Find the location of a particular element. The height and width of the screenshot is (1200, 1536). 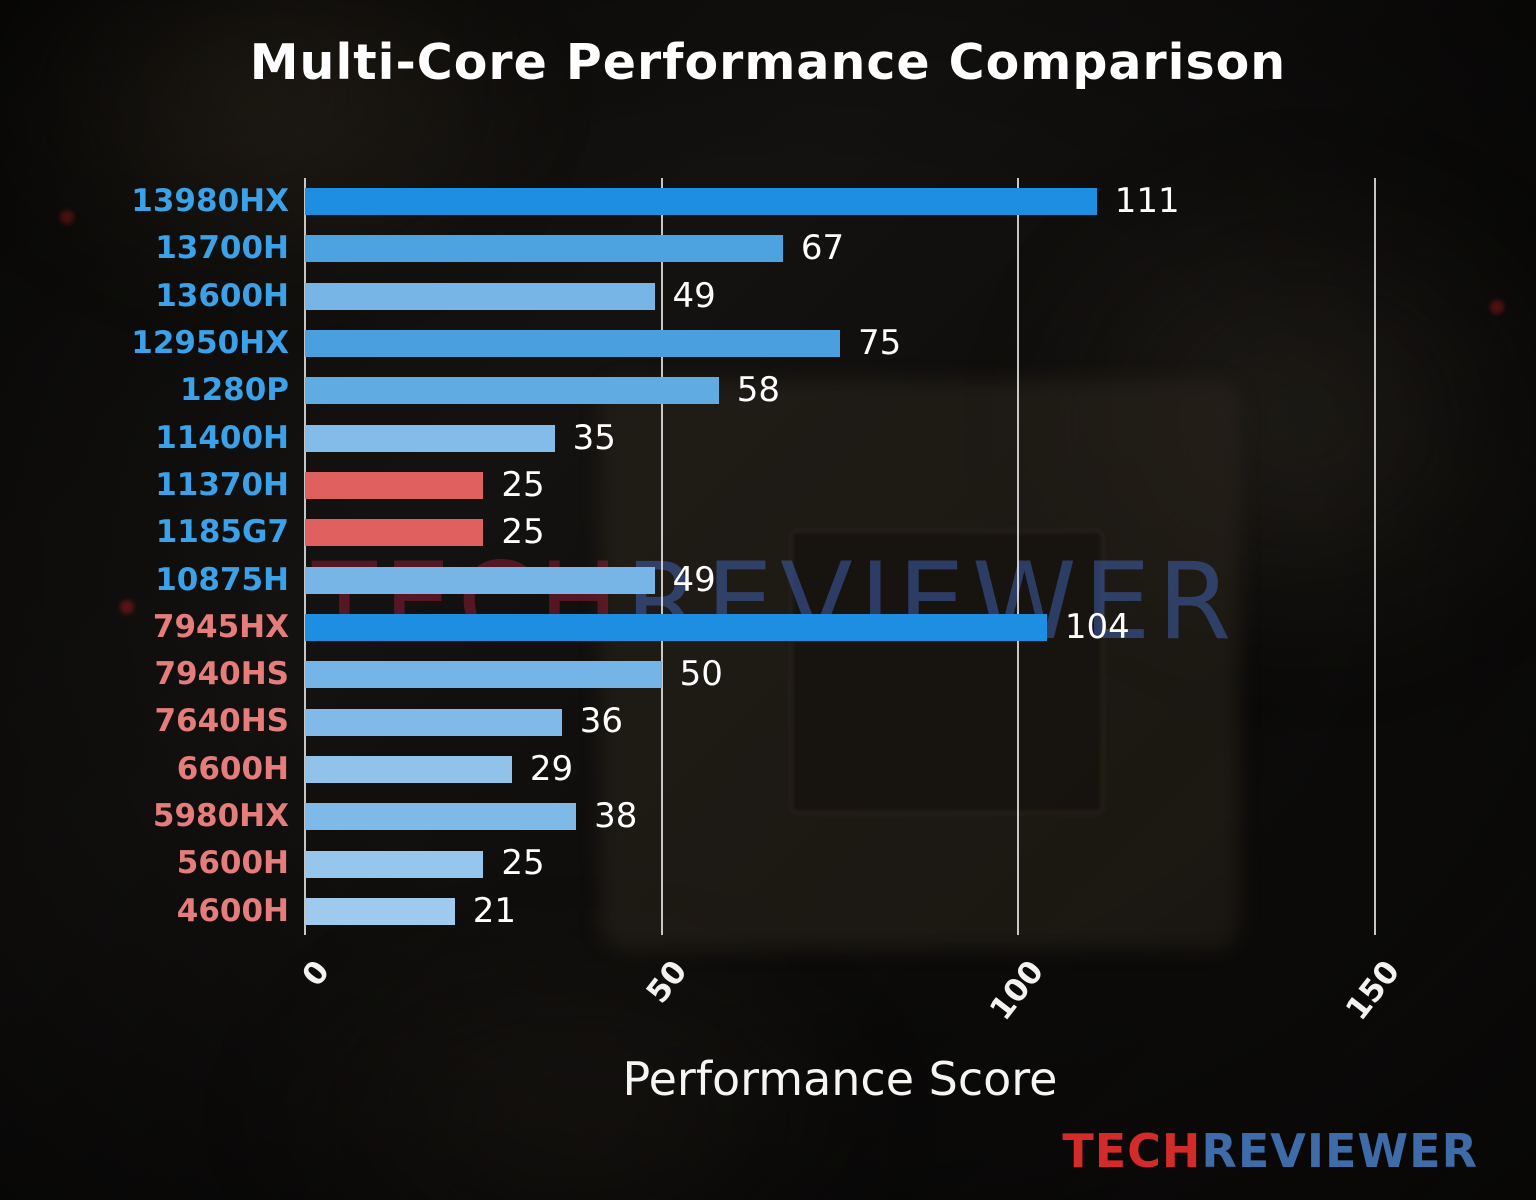

value-label: 111 is located at coordinates (1147, 201).